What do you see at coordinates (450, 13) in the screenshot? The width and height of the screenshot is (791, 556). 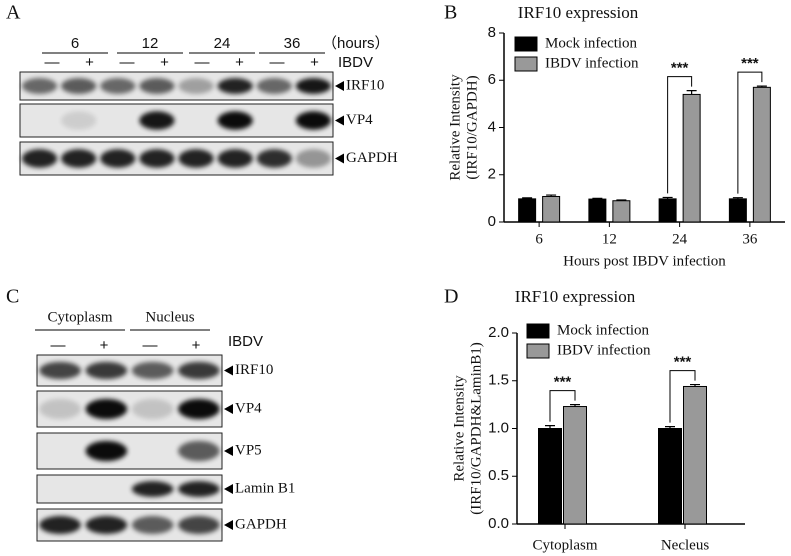 I see `panel-label: B` at bounding box center [450, 13].